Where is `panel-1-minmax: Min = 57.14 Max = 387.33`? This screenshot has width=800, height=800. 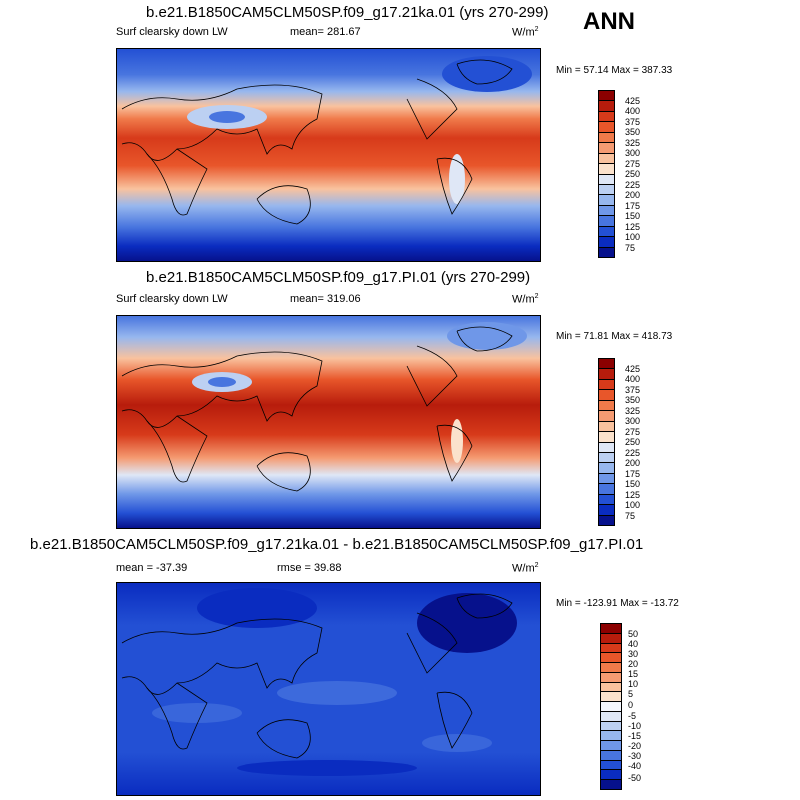
panel-1-minmax: Min = 57.14 Max = 387.33 is located at coordinates (614, 70).